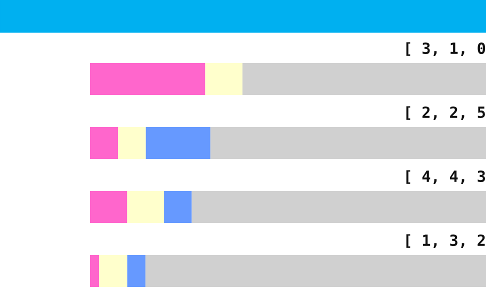 This screenshot has height=290, width=486. I want to click on annotation: [ 2, 2, 5, so click(445, 113).